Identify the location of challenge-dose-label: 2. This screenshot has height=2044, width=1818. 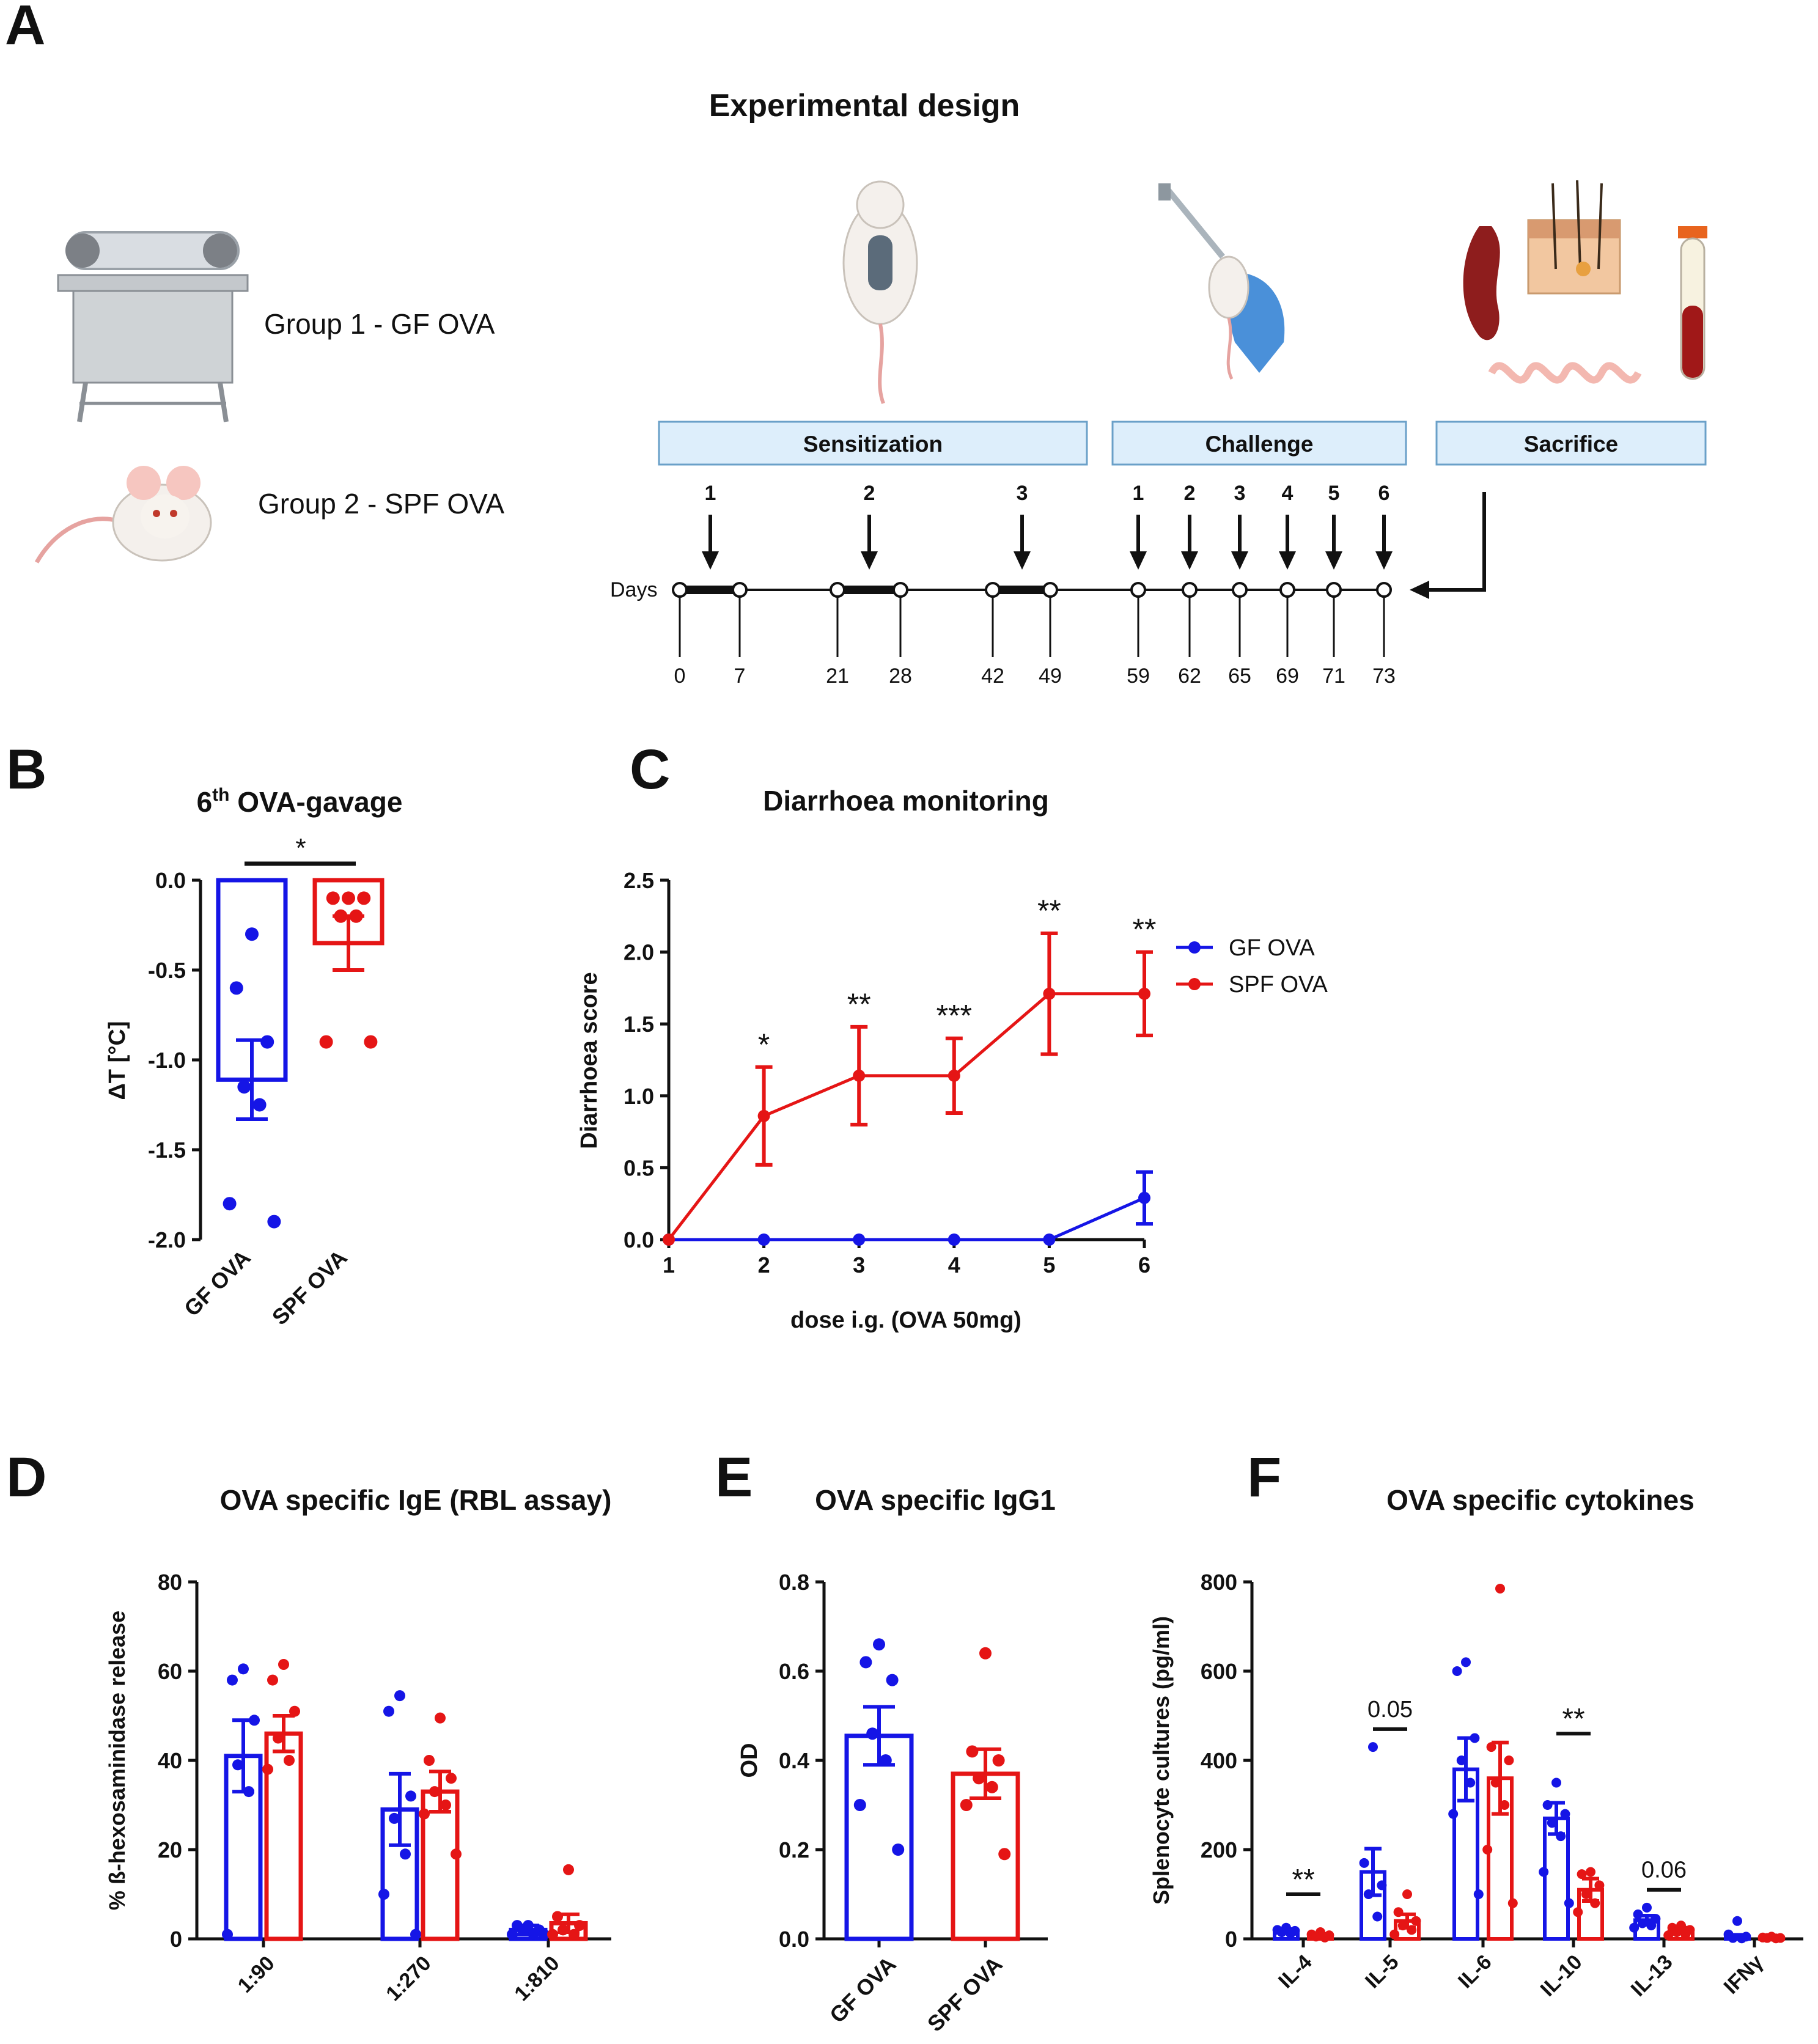
(1190, 493).